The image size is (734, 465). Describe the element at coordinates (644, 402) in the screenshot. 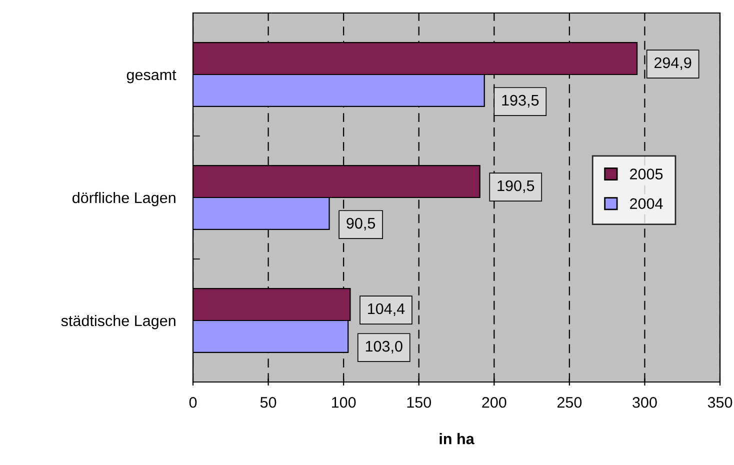

I see `x-tick-label: 300` at that location.